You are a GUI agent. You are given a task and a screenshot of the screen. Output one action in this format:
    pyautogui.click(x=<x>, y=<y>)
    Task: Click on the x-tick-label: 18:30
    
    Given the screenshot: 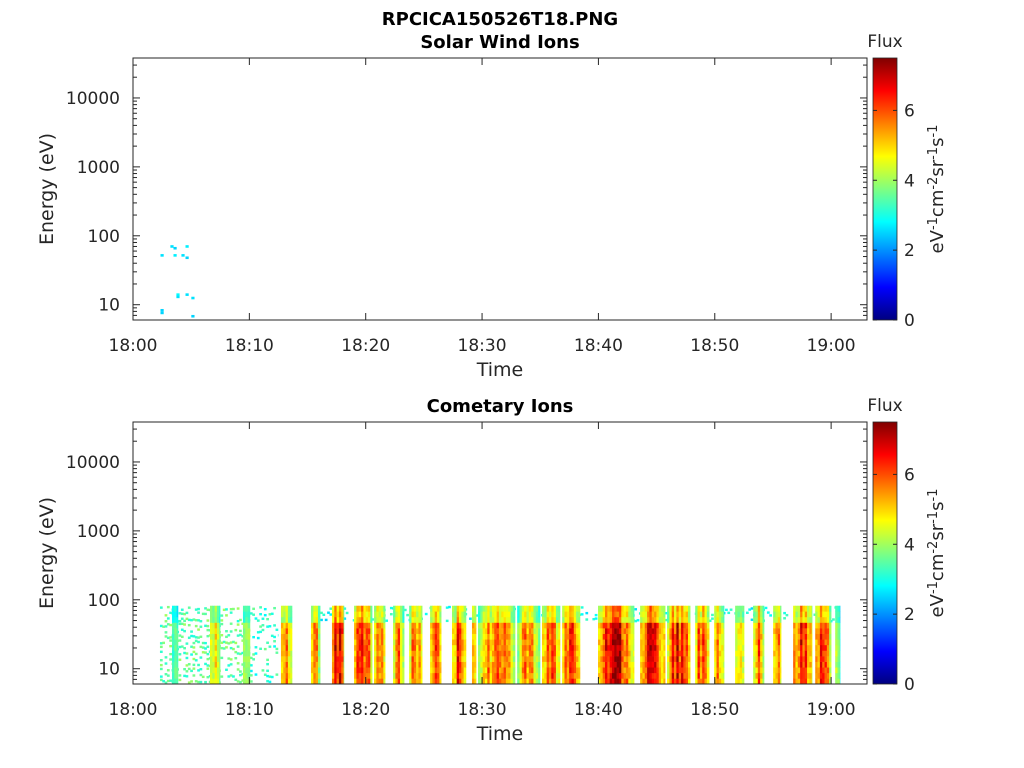 What is the action you would take?
    pyautogui.click(x=482, y=346)
    